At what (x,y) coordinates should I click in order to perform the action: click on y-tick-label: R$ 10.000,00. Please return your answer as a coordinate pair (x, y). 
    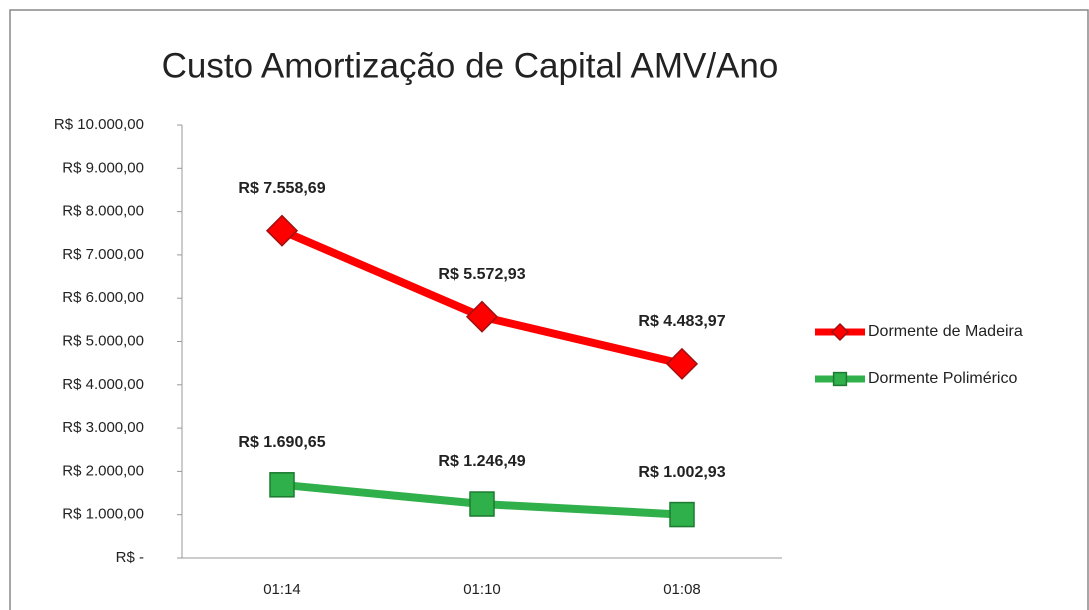
    Looking at the image, I should click on (99, 124).